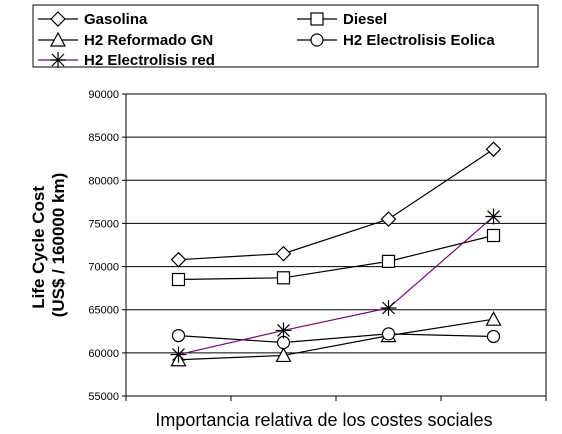 This screenshot has width=562, height=434. Describe the element at coordinates (103, 95) in the screenshot. I see `y-tick-label: 90000` at that location.